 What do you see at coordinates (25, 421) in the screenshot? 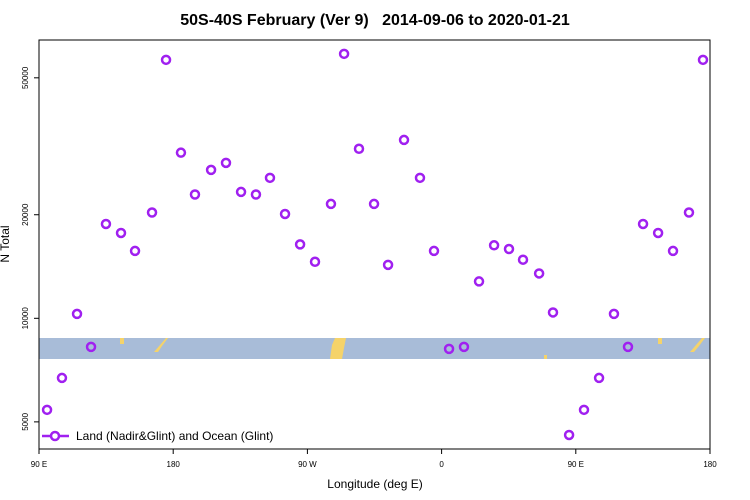
I see `y-tick-label: 5000` at bounding box center [25, 421].